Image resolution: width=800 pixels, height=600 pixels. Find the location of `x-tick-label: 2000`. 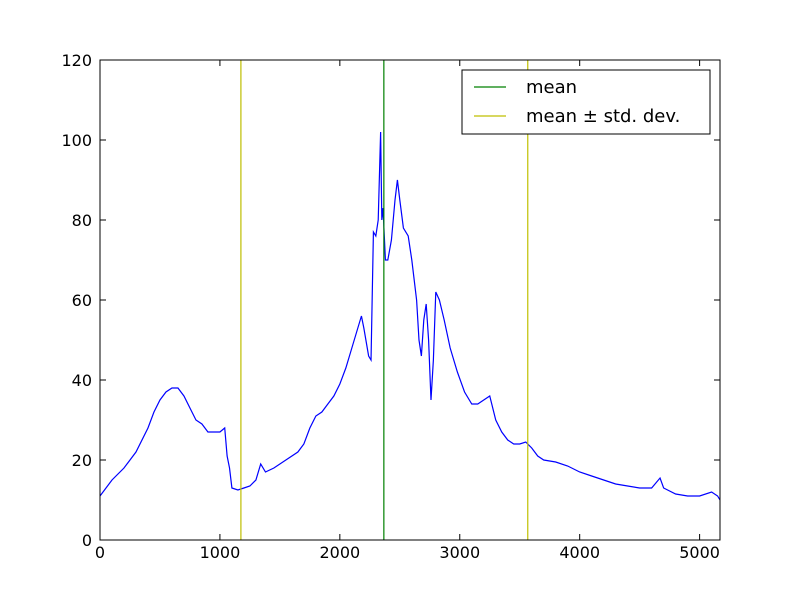

x-tick-label: 2000 is located at coordinates (339, 552).